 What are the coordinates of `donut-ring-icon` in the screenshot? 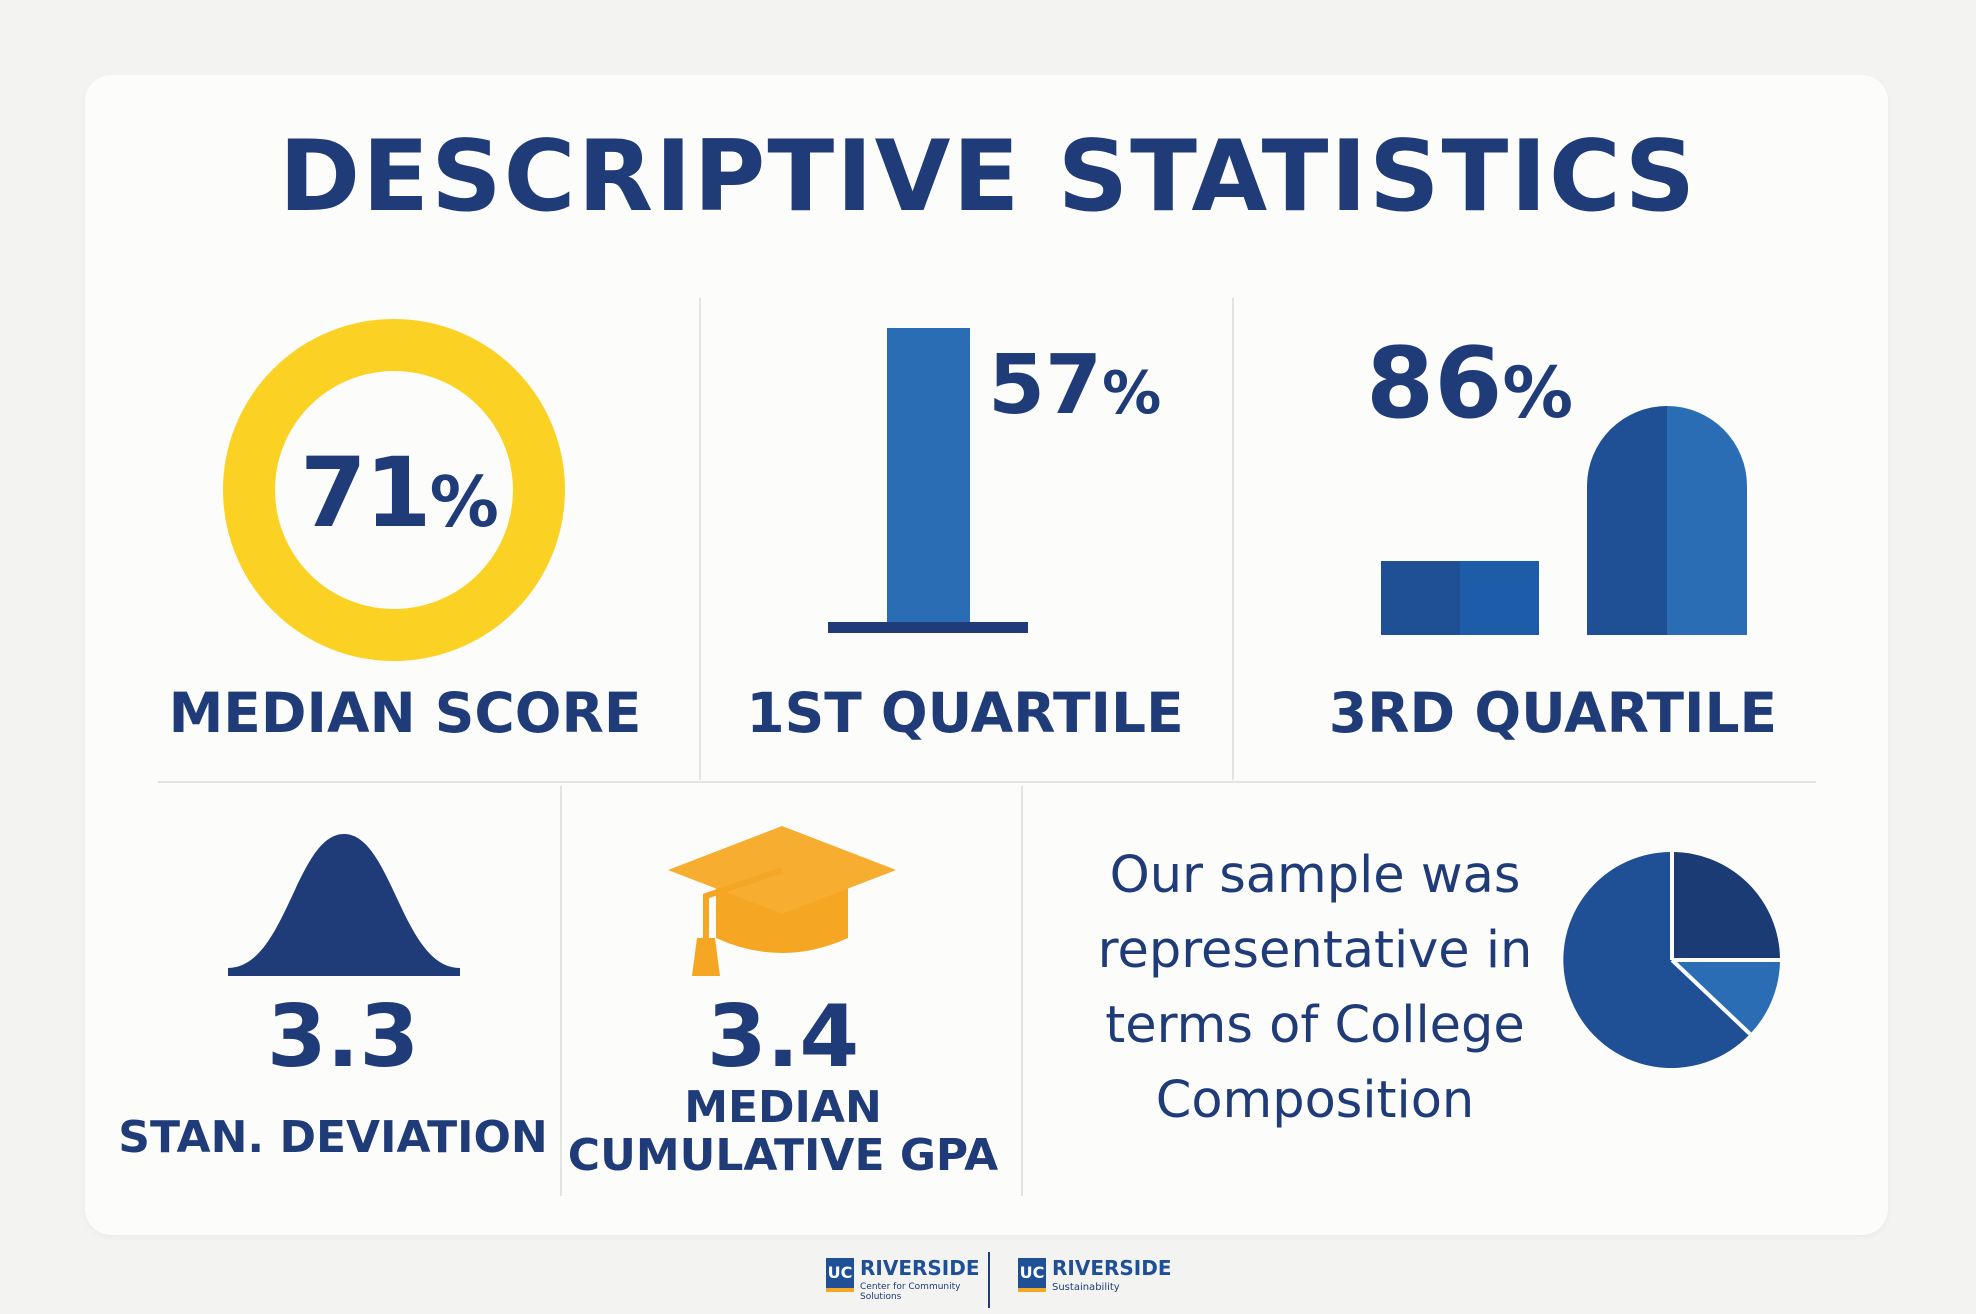 It's located at (394, 490).